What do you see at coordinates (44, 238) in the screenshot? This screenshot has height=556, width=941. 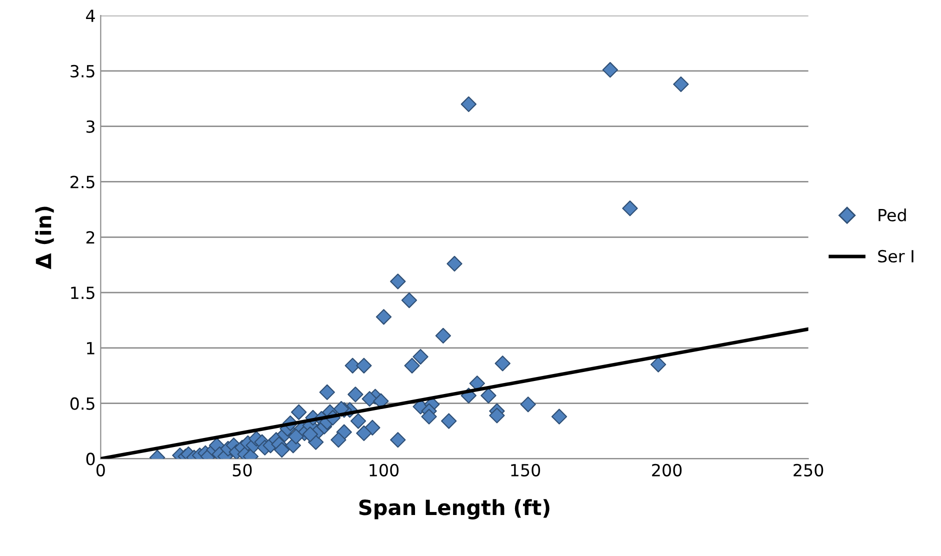 I see `y-axis-title: Δ (in)` at bounding box center [44, 238].